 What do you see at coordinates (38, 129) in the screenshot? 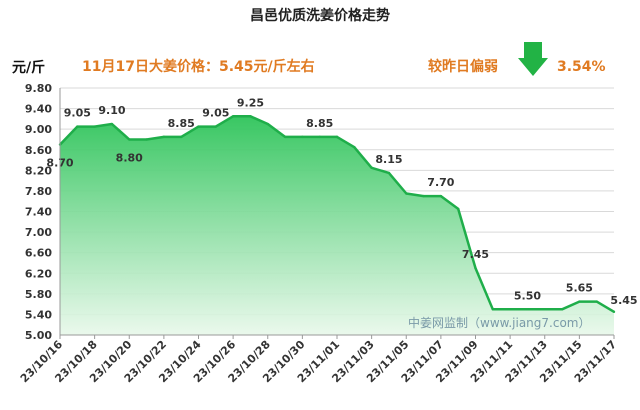
I see `y-tick-label: 9.00` at bounding box center [38, 129].